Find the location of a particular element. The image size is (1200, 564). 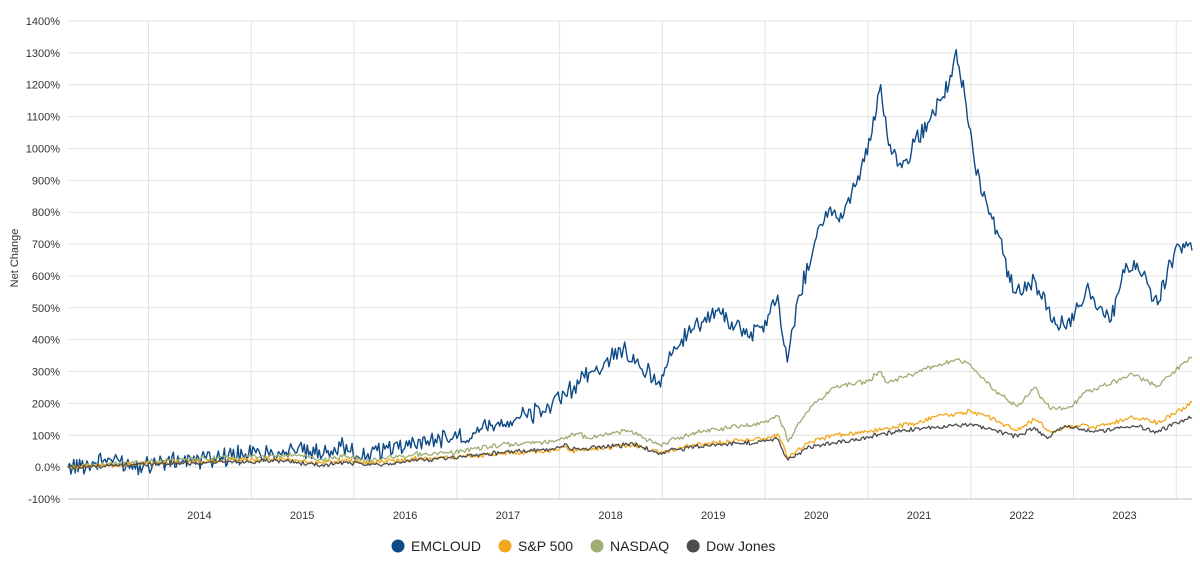

x-tick-label: 2023 is located at coordinates (1124, 516).